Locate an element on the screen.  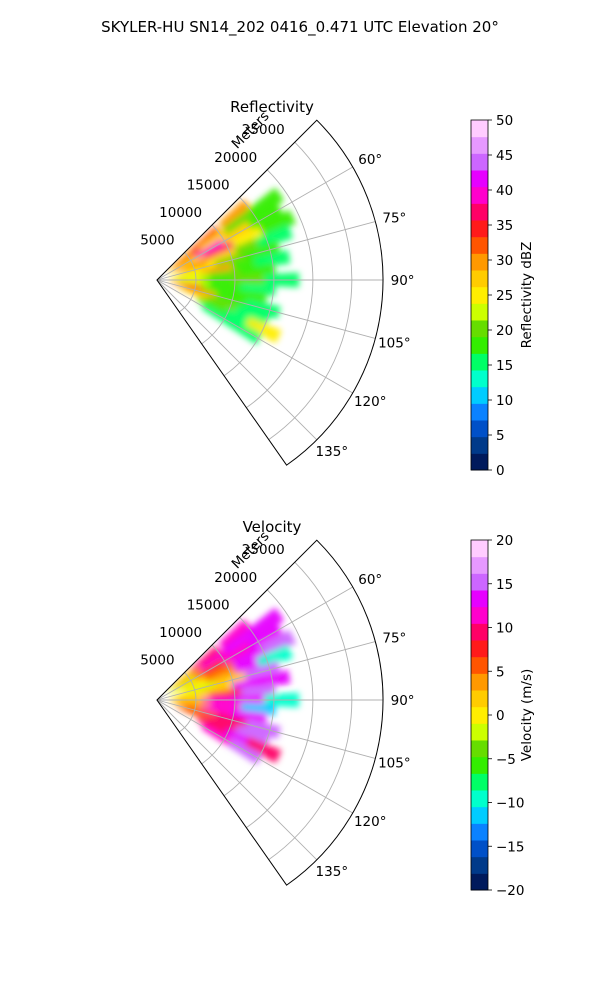
colorbar-tick-label: 20 is located at coordinates (504, 541).